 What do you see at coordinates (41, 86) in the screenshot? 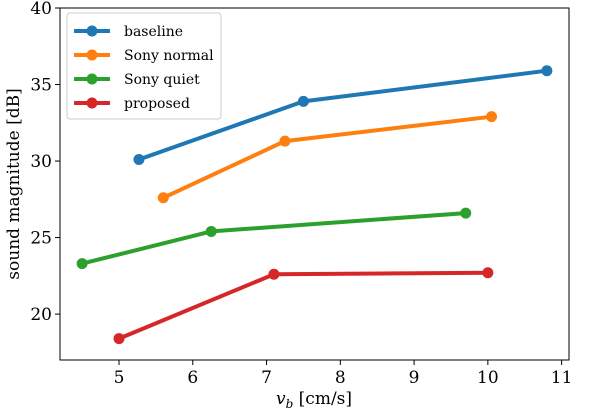
I see `y-tick-label: 35` at bounding box center [41, 86].